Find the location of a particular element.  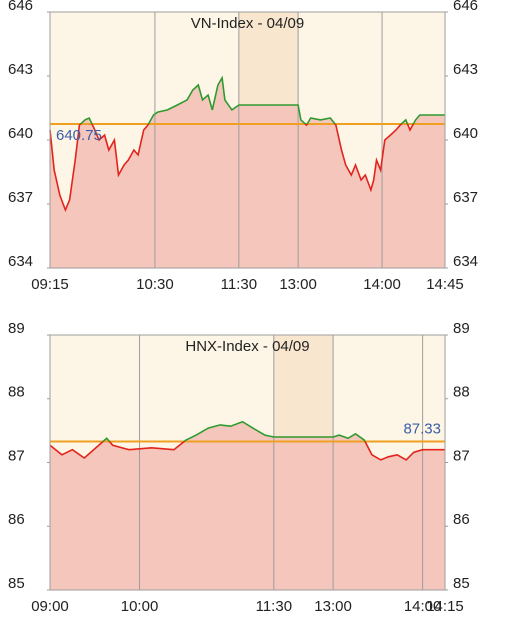

y-tick-label-right: 640 is located at coordinates (465, 133).